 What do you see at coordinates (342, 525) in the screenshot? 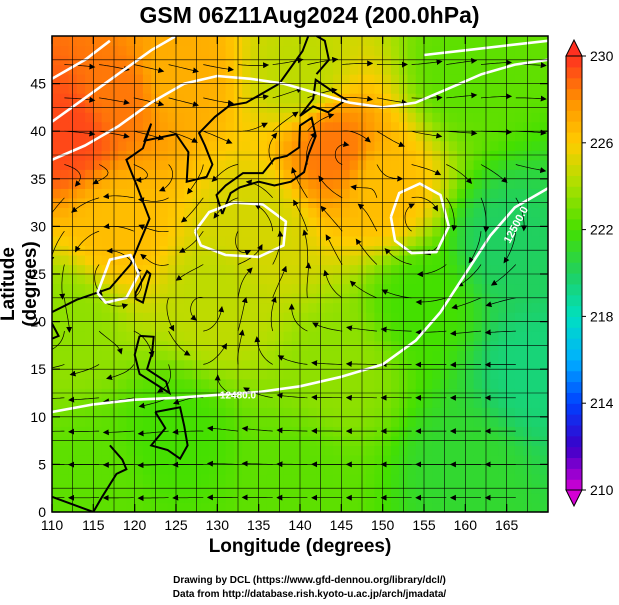
I see `x-tick-label: 145` at bounding box center [342, 525].